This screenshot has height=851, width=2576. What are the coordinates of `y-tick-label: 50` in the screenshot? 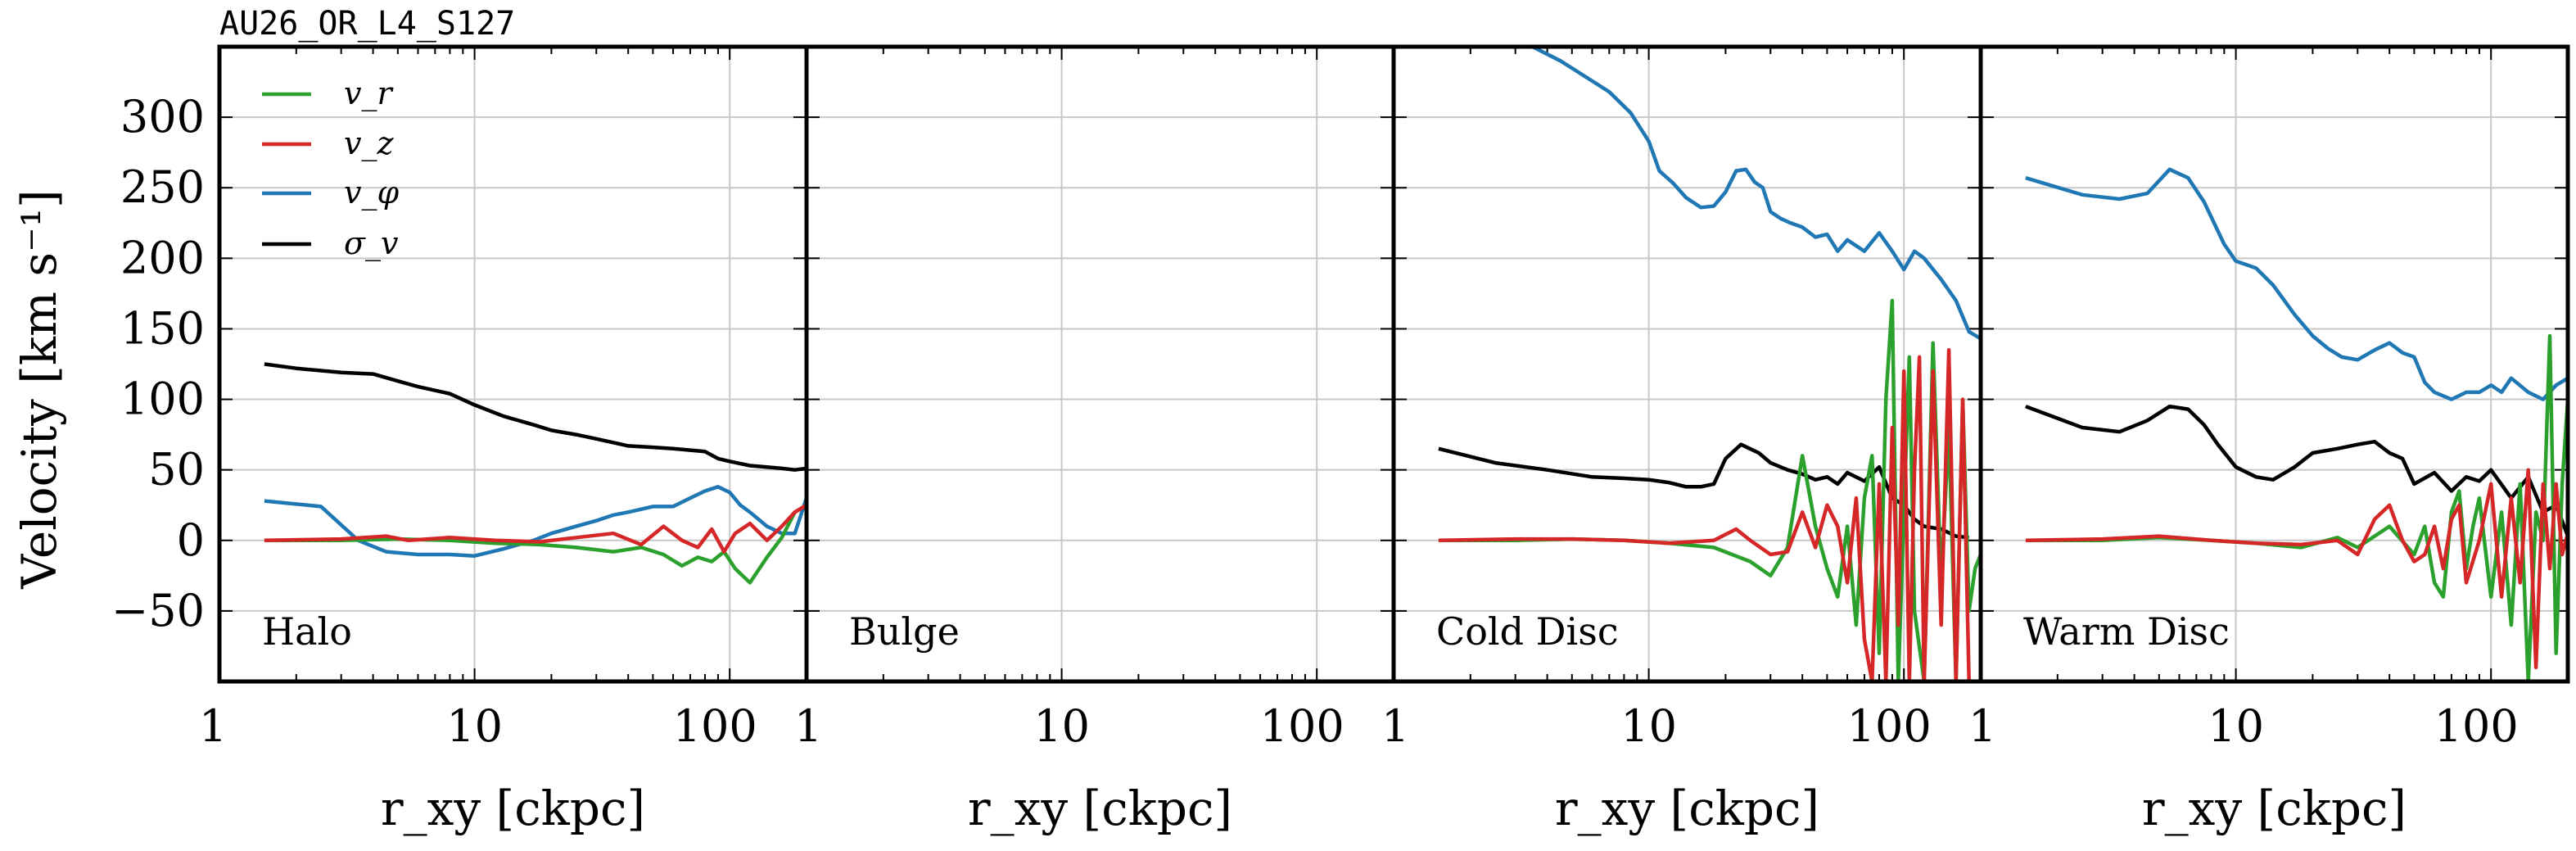 It's located at (176, 470).